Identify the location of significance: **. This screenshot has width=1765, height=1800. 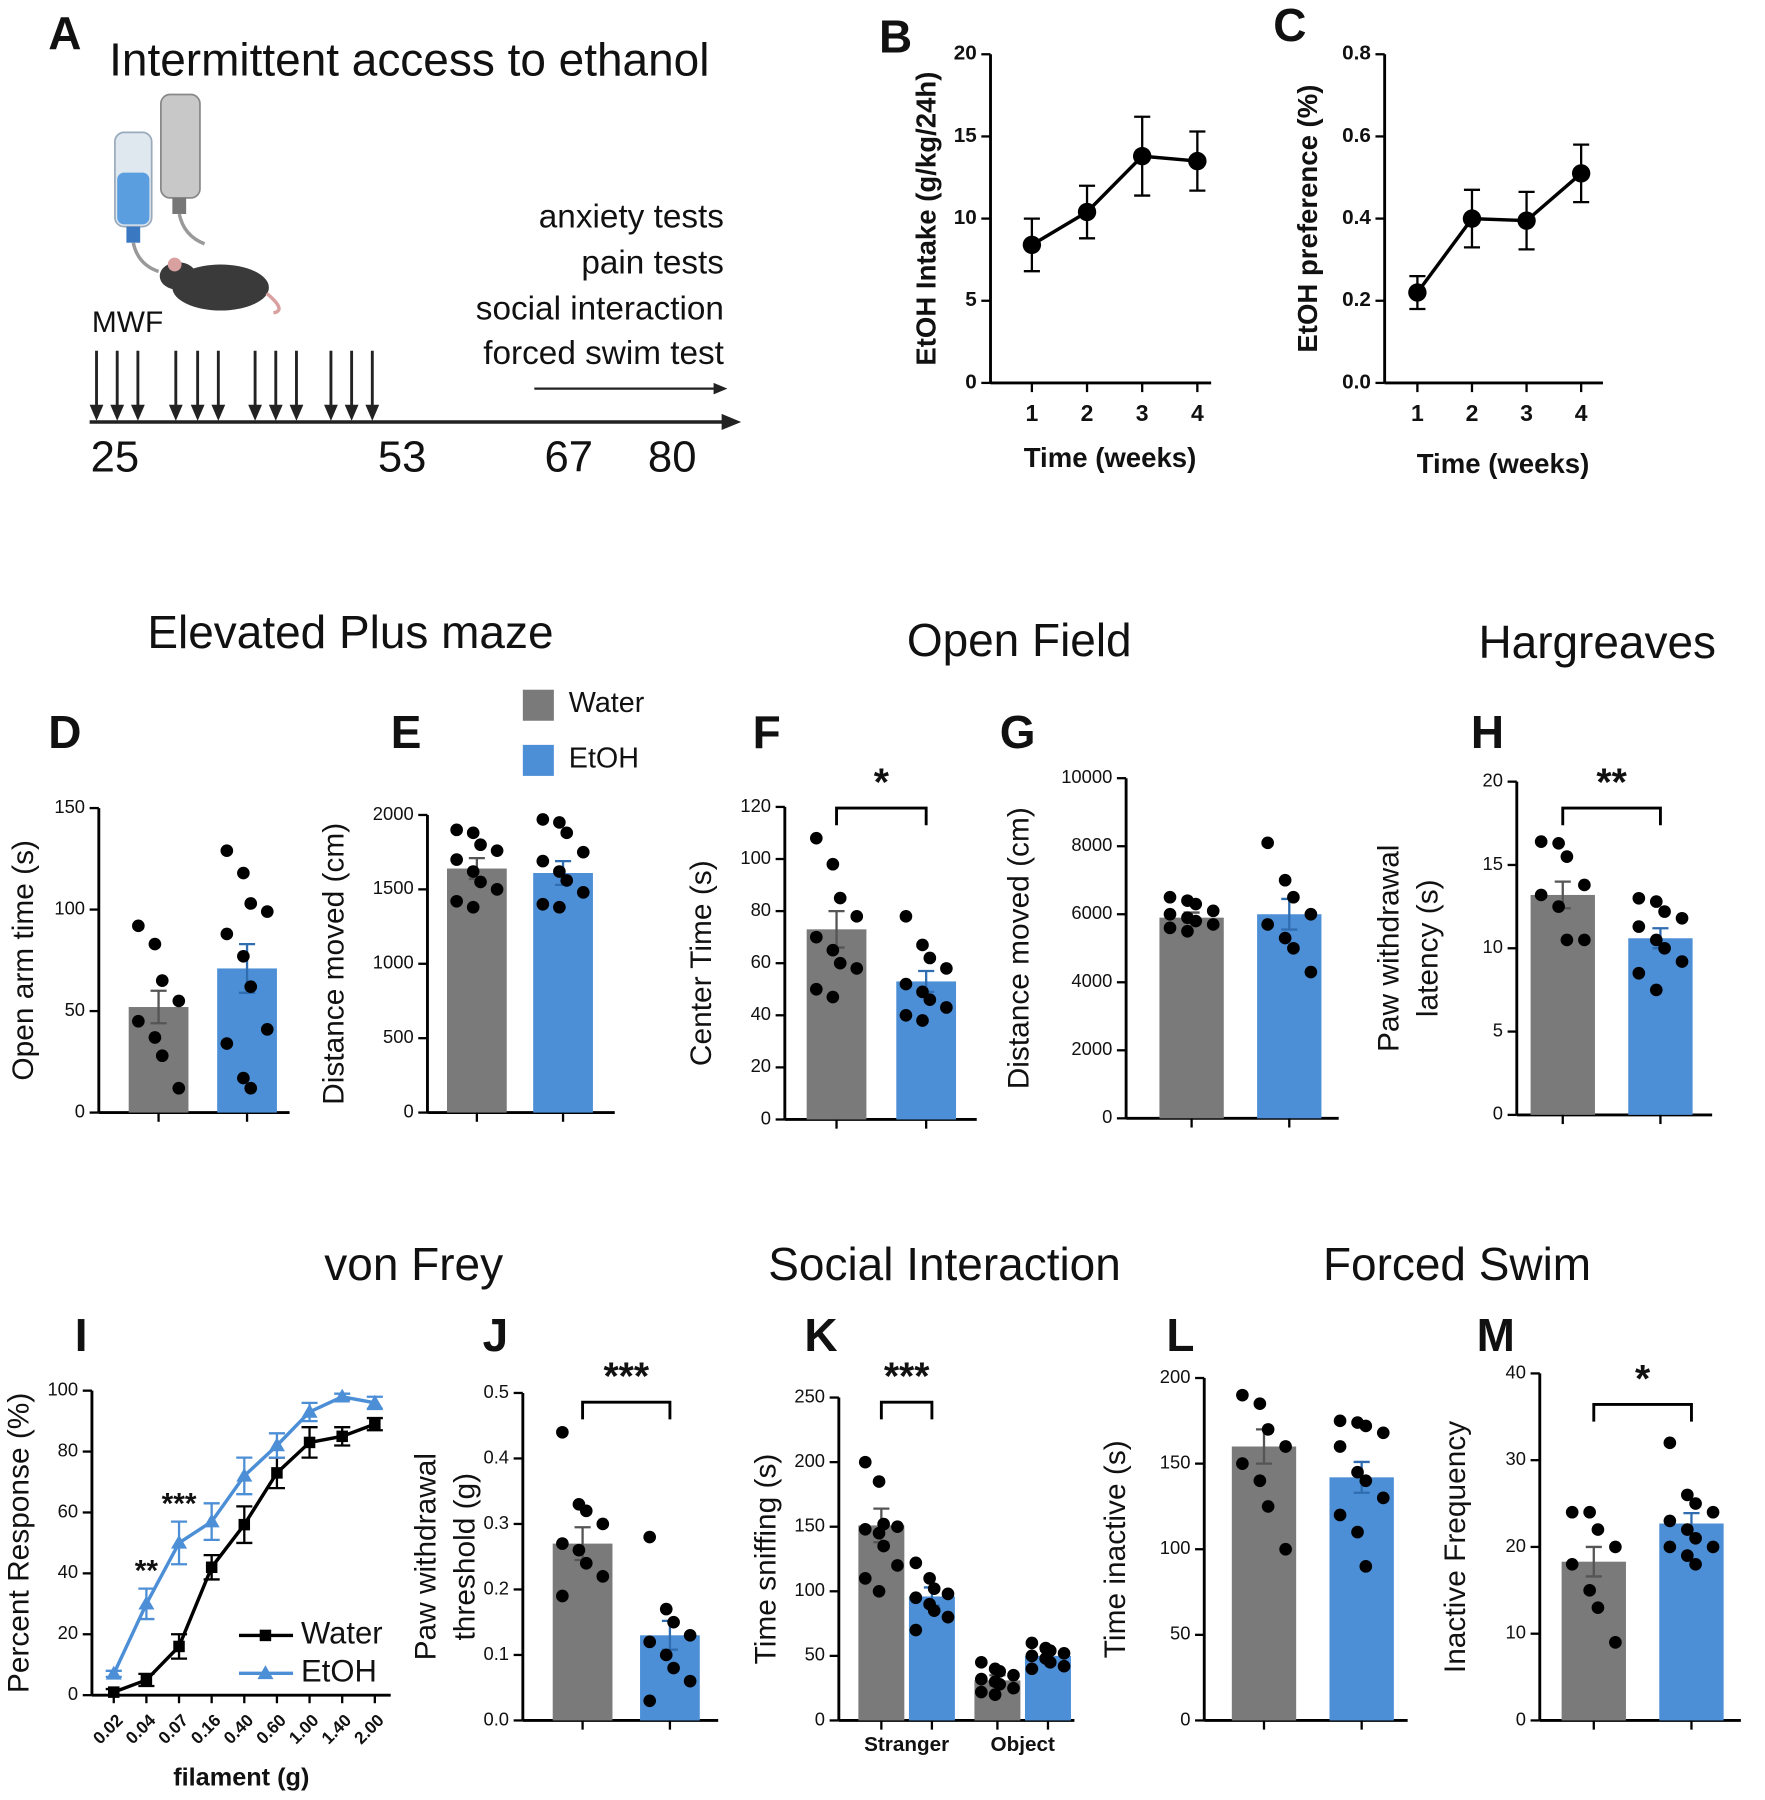
(147, 1570).